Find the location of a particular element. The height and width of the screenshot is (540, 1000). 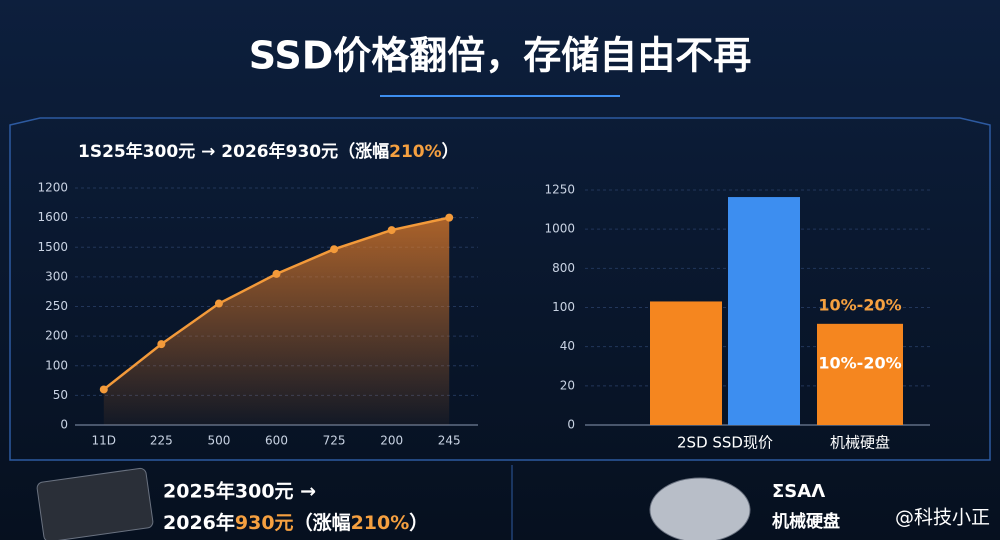

y-tick-label: 1500 is located at coordinates (52, 247).